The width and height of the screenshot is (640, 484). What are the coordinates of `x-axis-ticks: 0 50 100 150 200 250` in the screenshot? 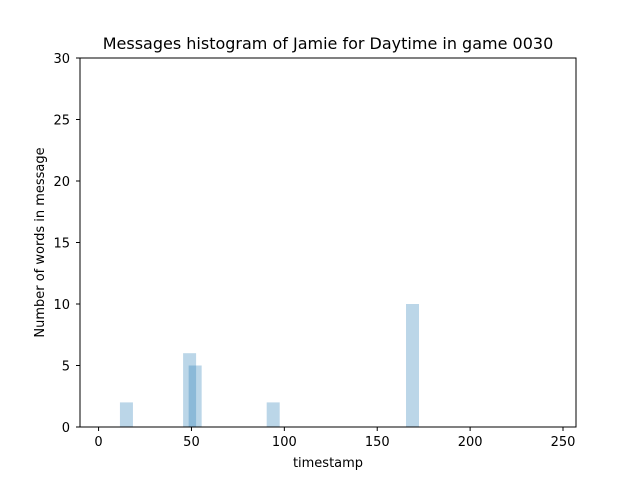 It's located at (334, 438).